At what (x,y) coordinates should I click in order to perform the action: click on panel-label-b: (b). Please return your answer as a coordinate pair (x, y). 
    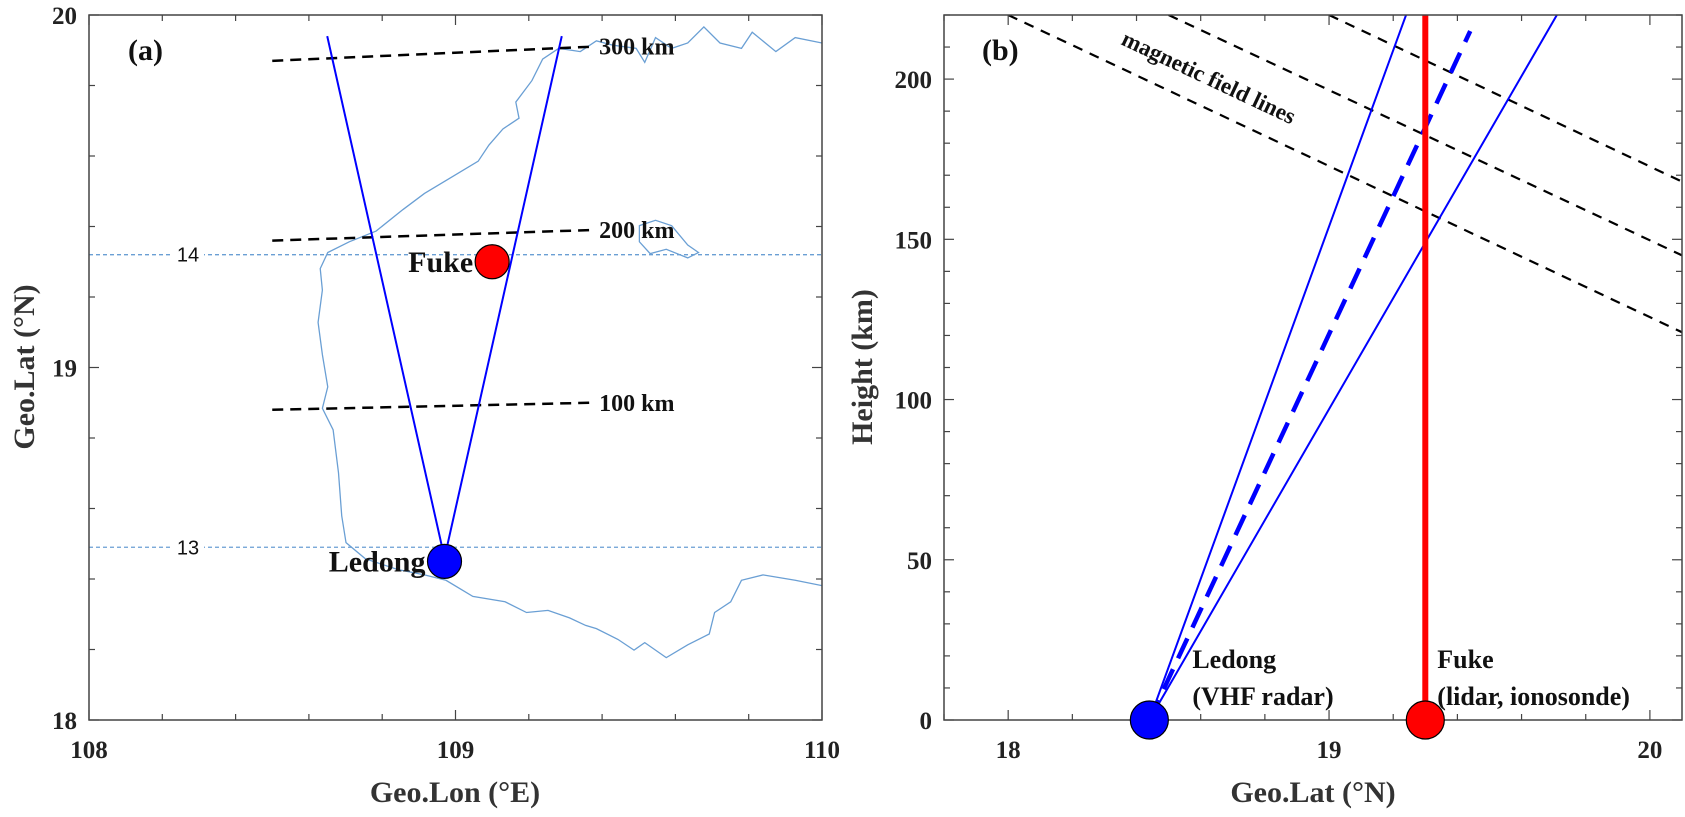
    Looking at the image, I should click on (1000, 50).